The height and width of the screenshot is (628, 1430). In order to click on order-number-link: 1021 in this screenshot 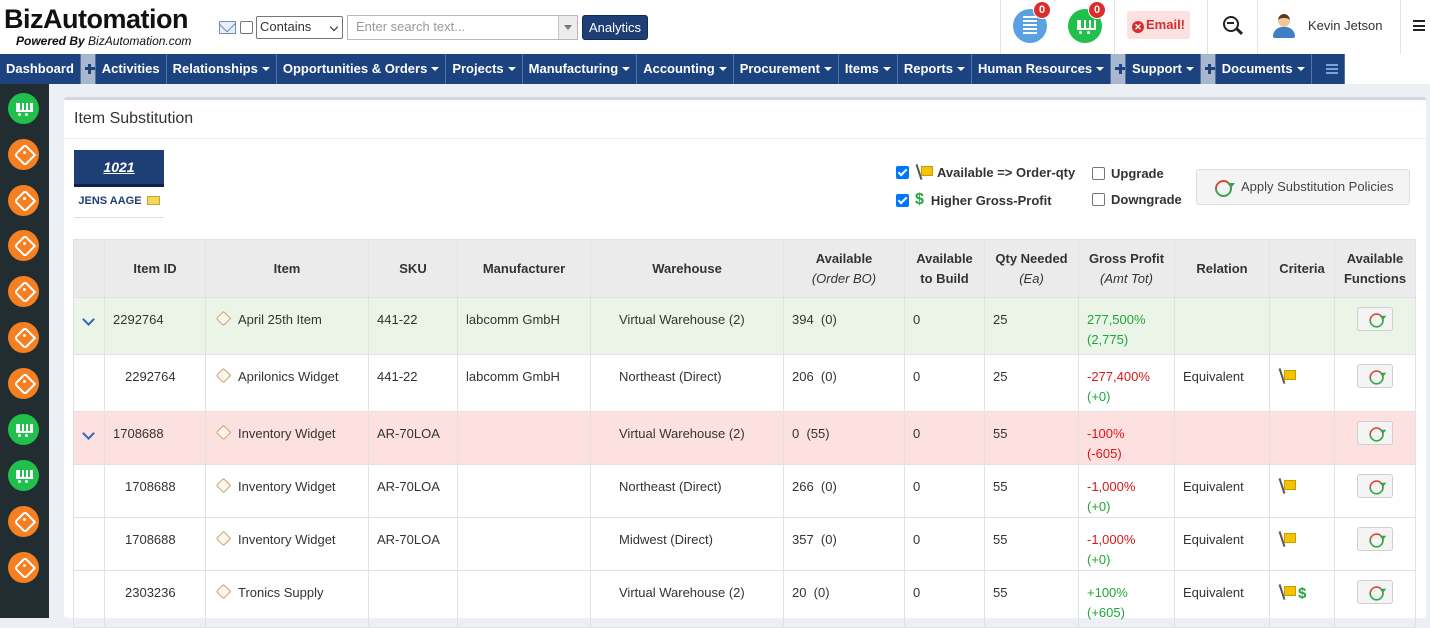, I will do `click(119, 168)`.